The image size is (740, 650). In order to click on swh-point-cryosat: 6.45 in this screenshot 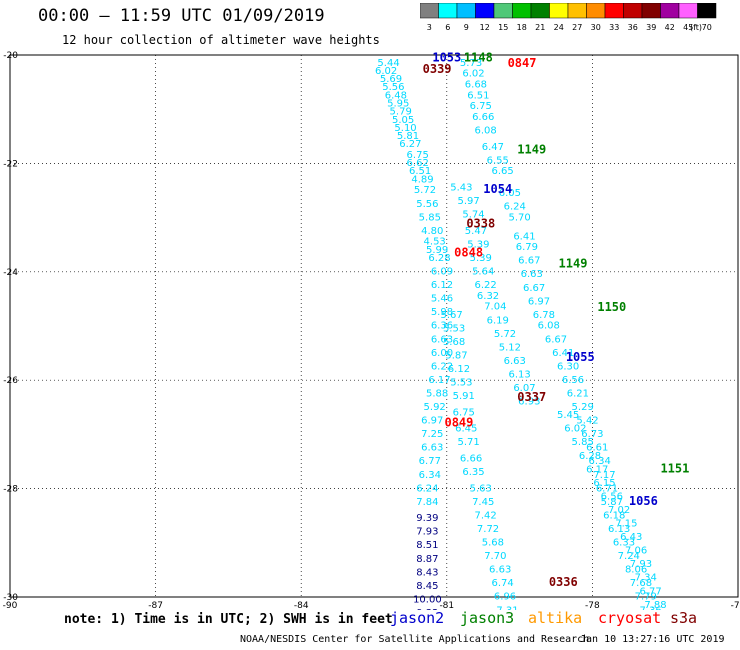, I will do `click(466, 429)`.